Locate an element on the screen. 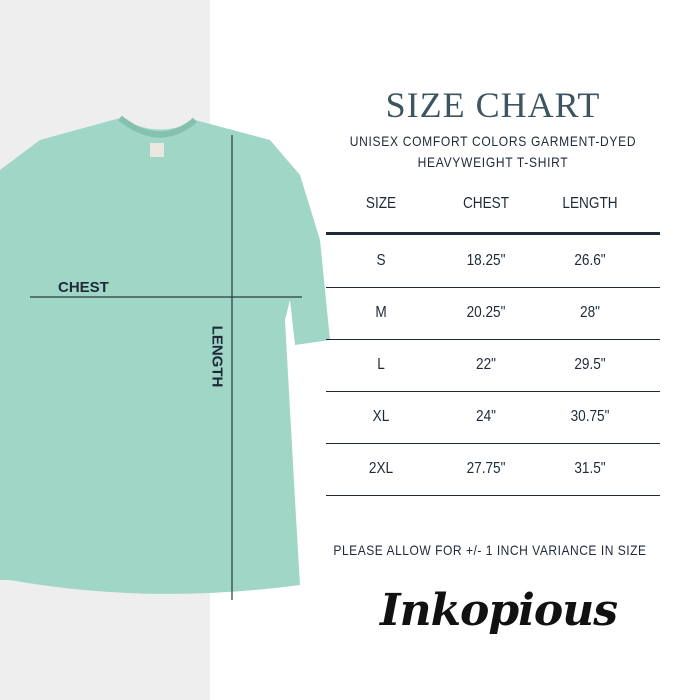 The width and height of the screenshot is (700, 700). table-cell: 18.25" is located at coordinates (486, 260).